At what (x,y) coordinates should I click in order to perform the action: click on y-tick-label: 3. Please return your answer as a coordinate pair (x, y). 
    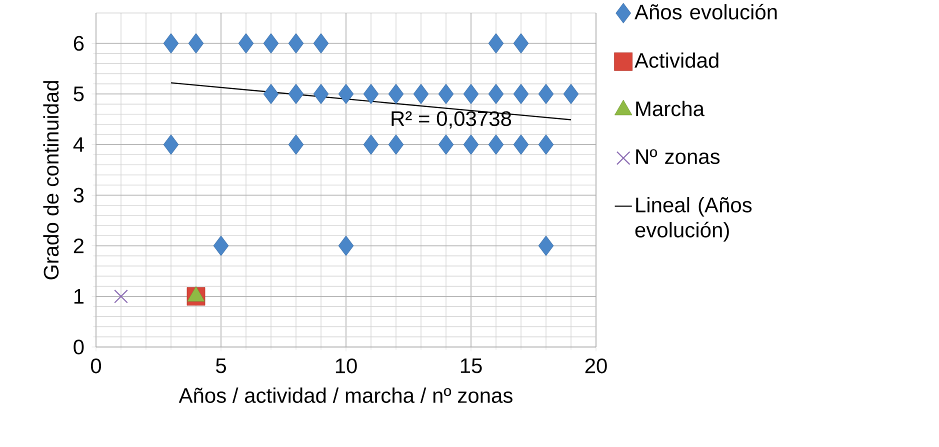
    Looking at the image, I should click on (79, 195).